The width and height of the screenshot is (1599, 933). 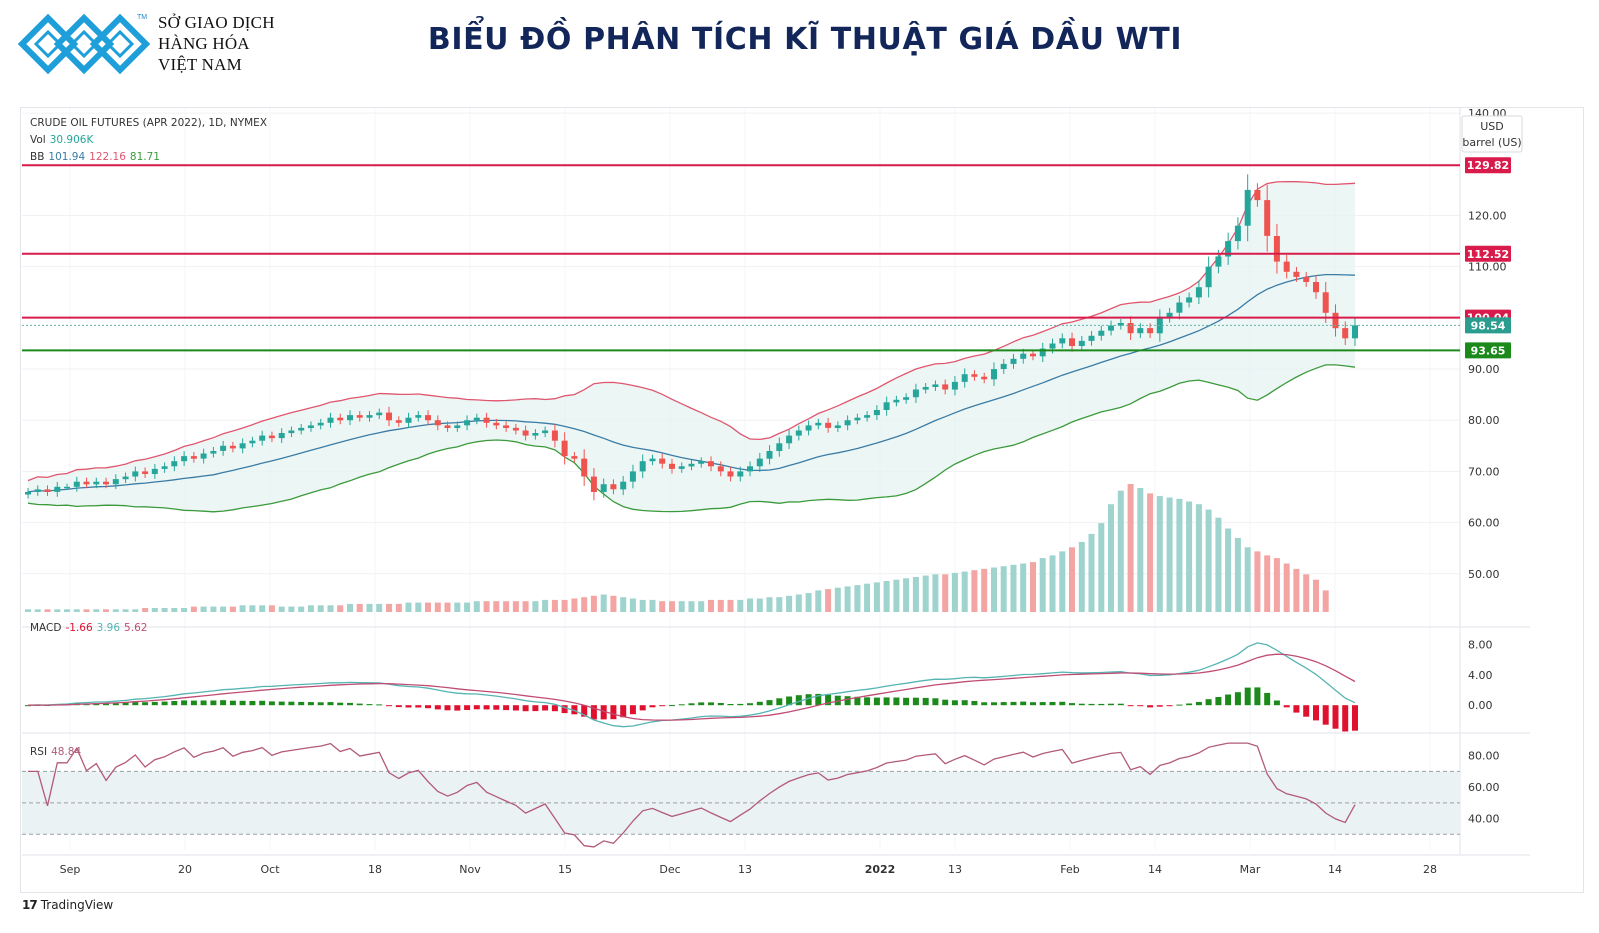 What do you see at coordinates (955, 869) in the screenshot?
I see `time-tick-label: 13` at bounding box center [955, 869].